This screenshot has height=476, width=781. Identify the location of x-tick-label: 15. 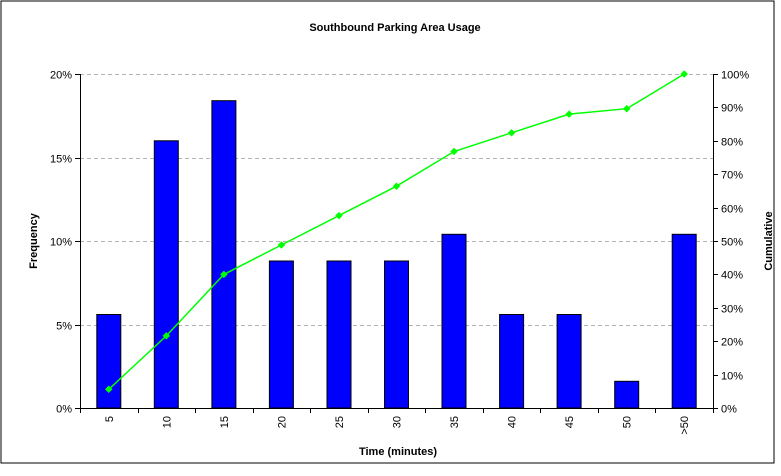
(225, 422).